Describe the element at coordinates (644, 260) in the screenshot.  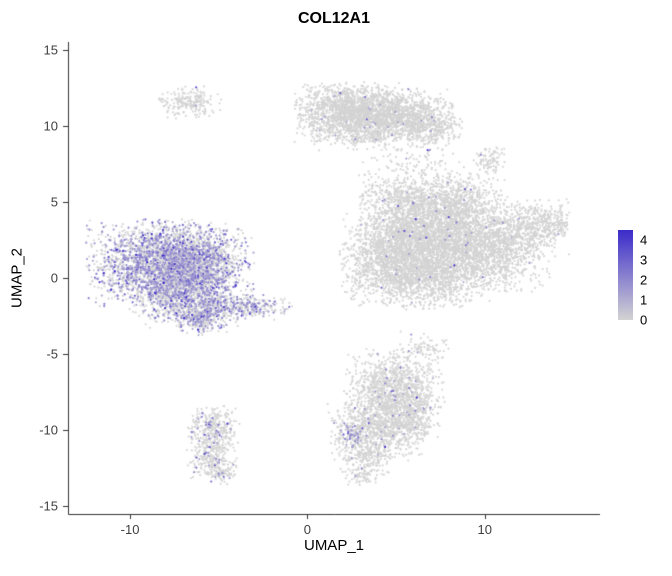
I see `legend-tick-label: 3` at that location.